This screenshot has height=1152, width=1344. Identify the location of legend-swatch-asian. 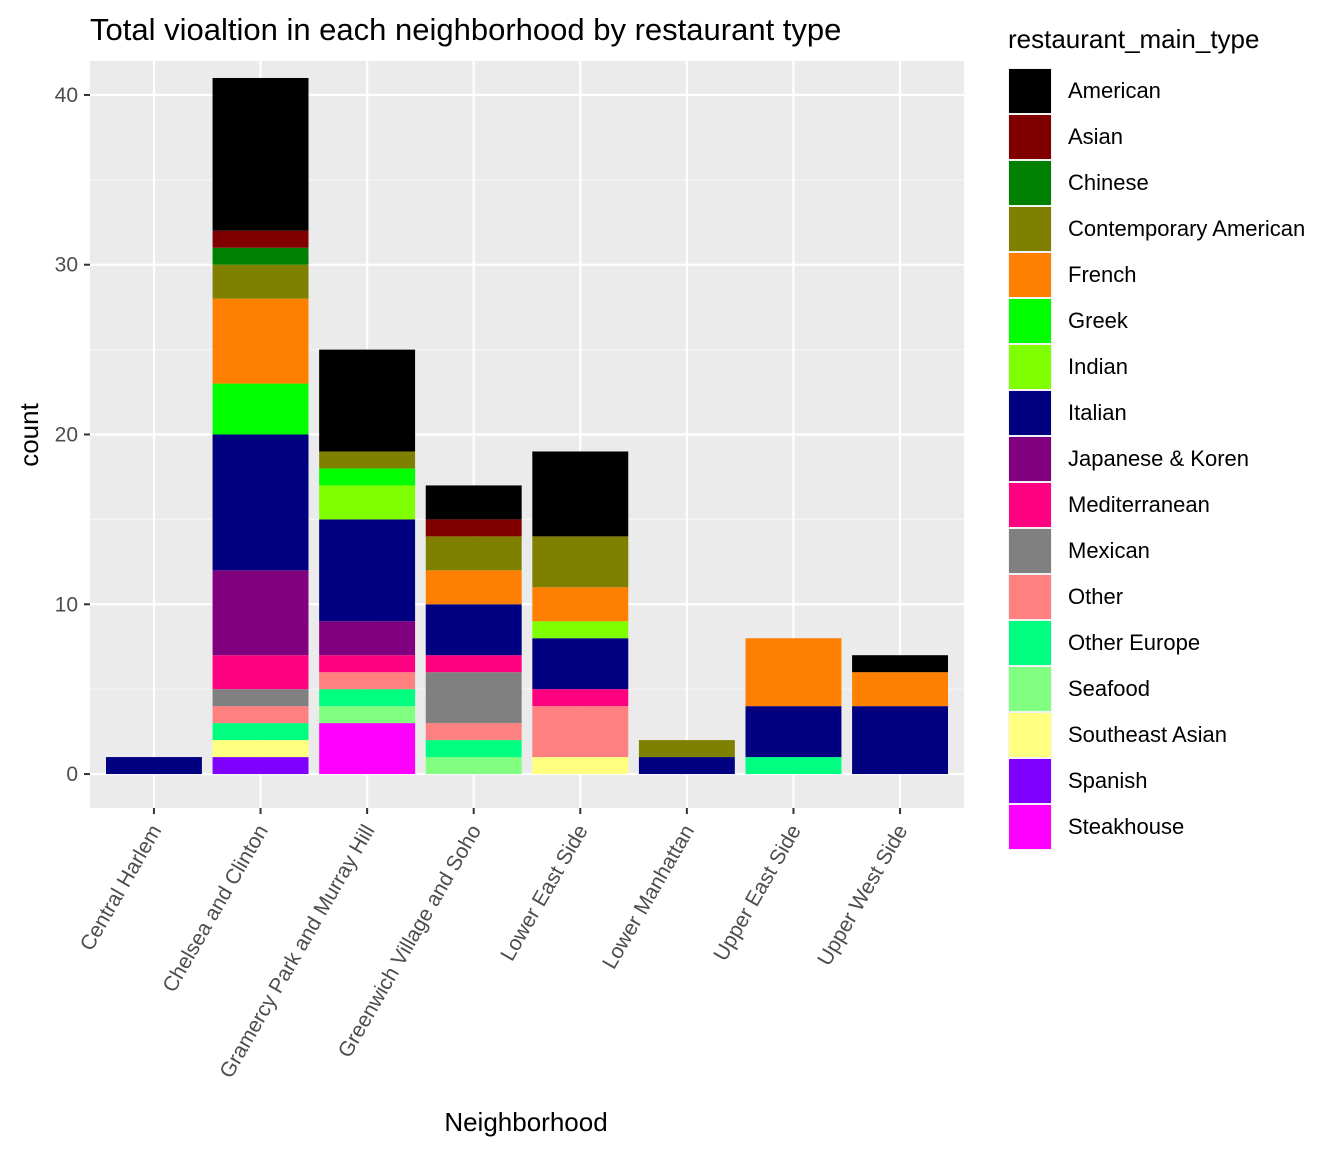
(1030, 137).